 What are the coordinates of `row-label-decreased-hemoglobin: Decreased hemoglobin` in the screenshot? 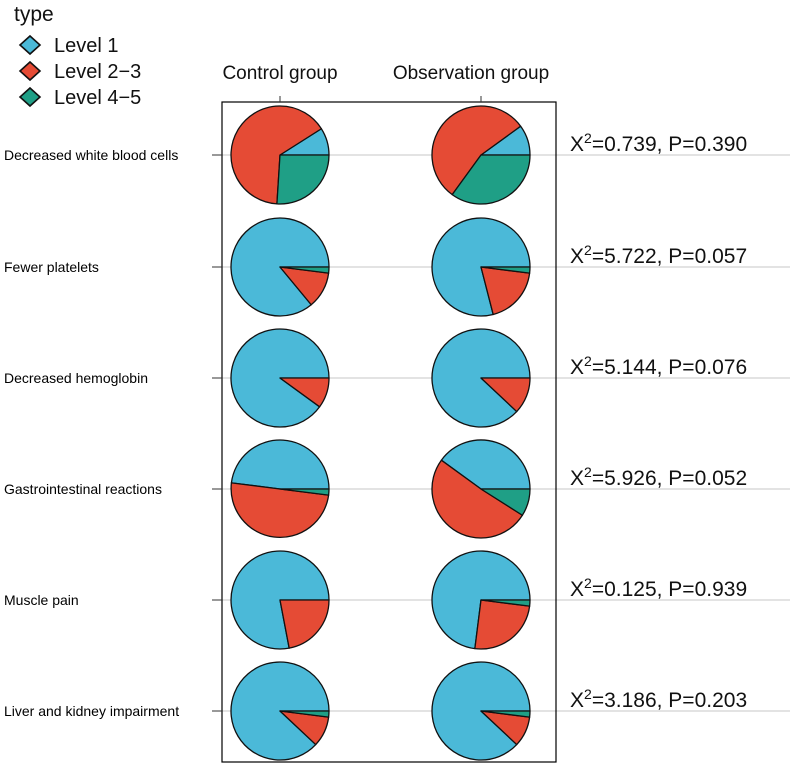 It's located at (76, 378).